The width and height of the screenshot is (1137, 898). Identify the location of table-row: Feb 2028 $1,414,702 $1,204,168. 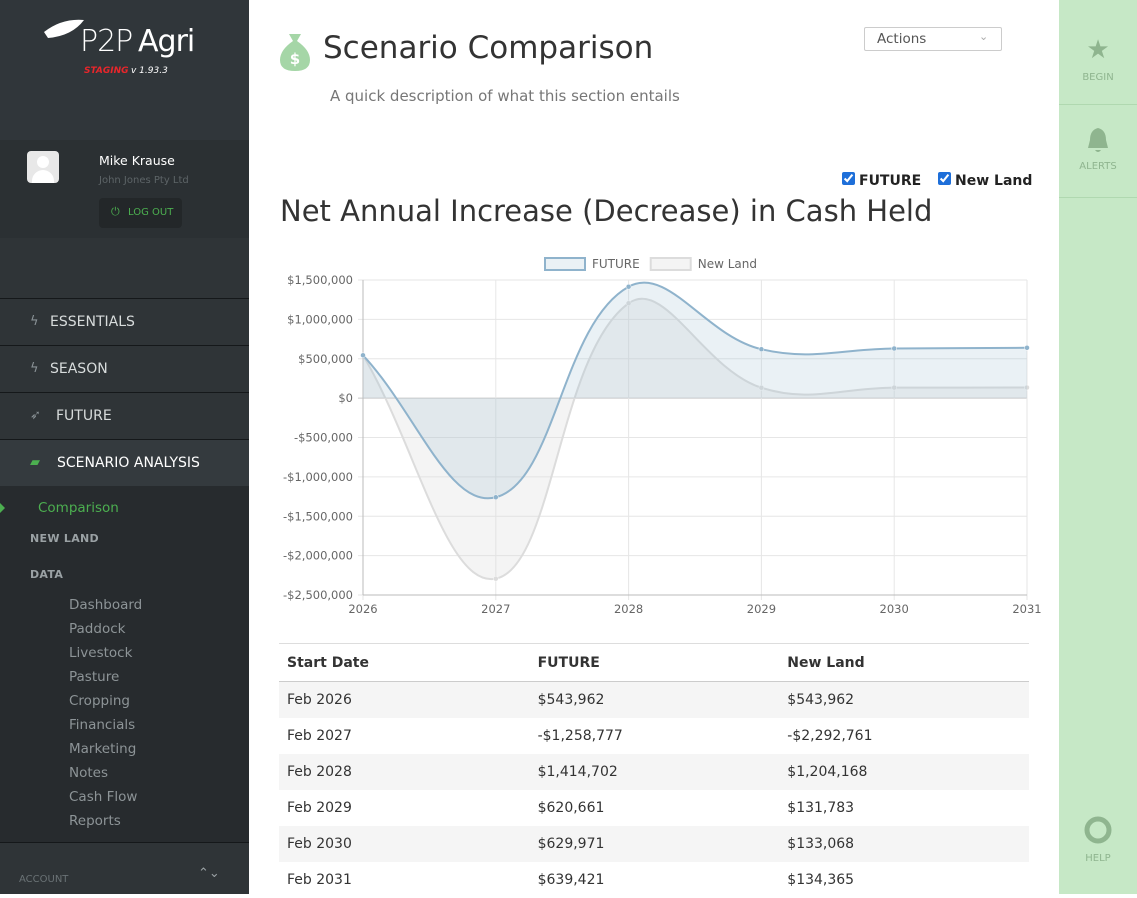
(654, 772).